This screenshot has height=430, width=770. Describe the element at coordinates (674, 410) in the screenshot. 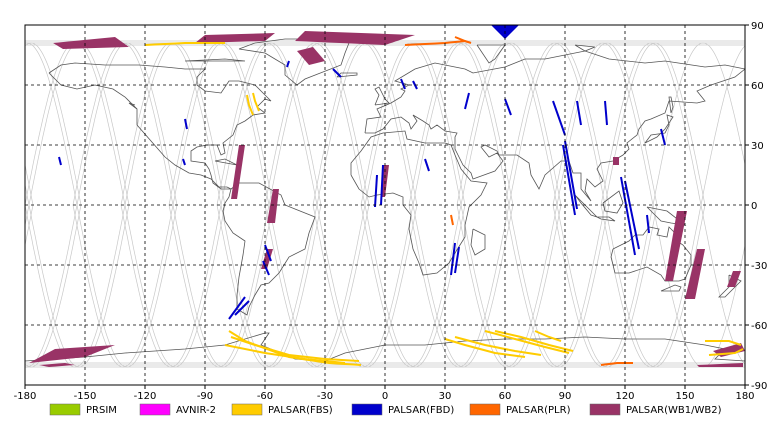

I see `legend-label: PALSAR(WB1/WB2)` at that location.